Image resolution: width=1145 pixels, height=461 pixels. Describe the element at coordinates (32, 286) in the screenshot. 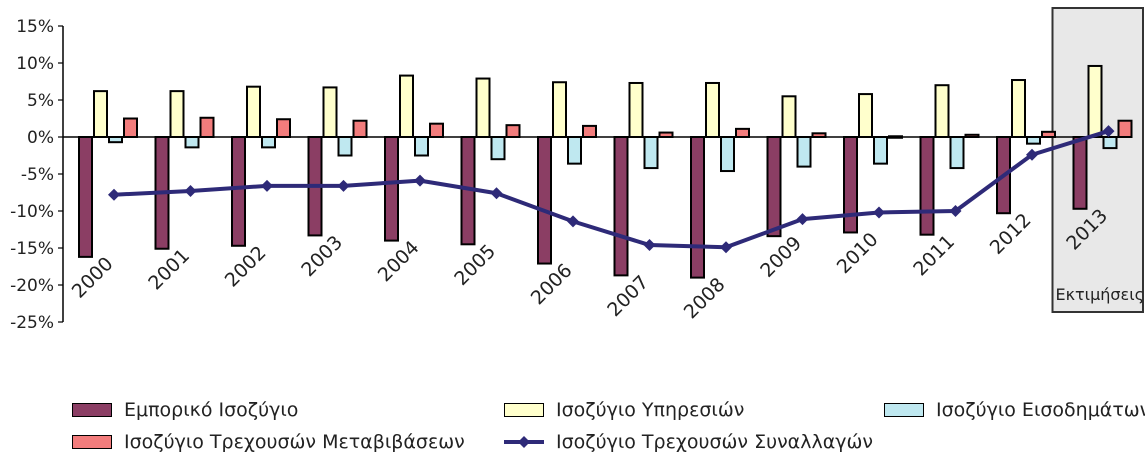

I see `y-tick-label: -20%` at that location.